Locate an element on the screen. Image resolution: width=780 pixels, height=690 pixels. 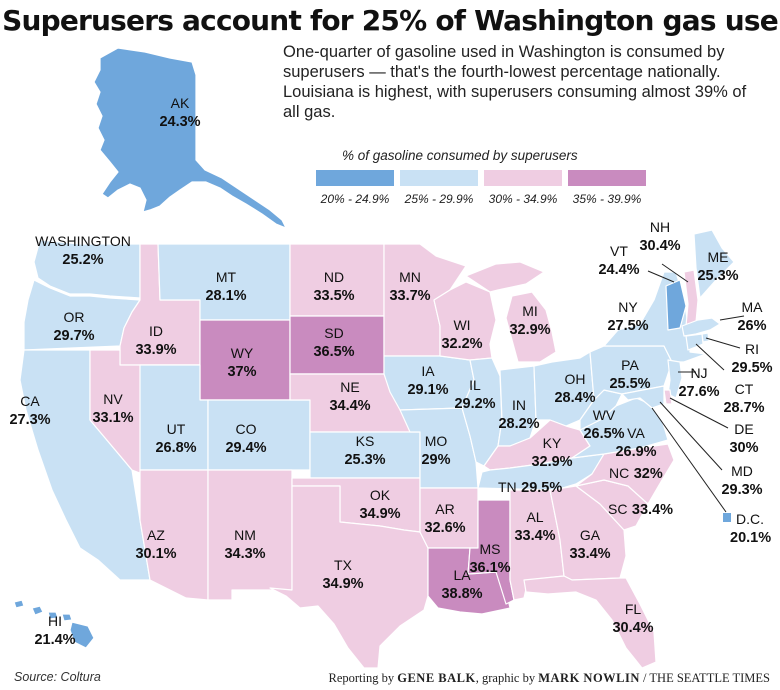
leader-de is located at coordinates (699, 413).